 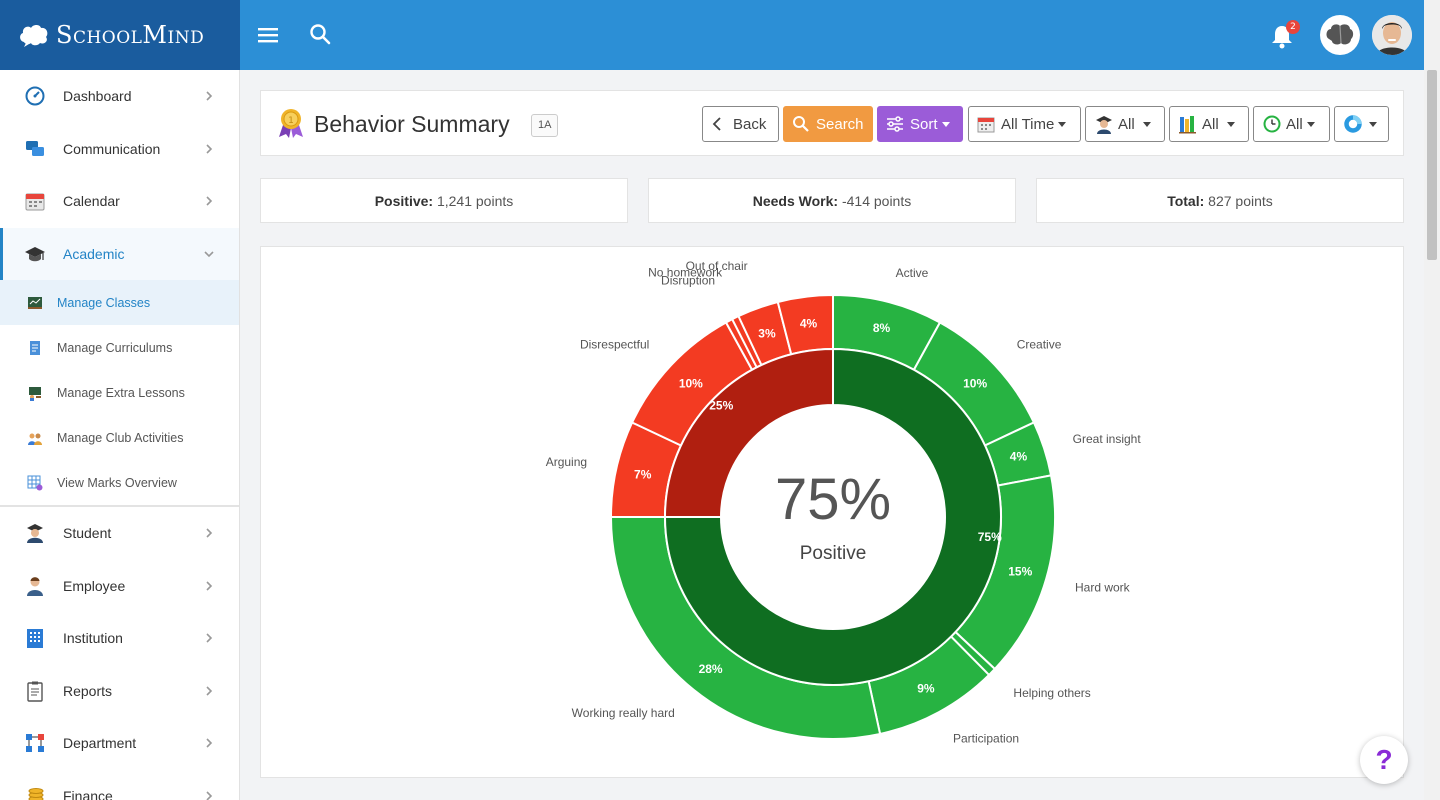 I want to click on sidebar-item-institution: Institution, so click(x=119, y=638).